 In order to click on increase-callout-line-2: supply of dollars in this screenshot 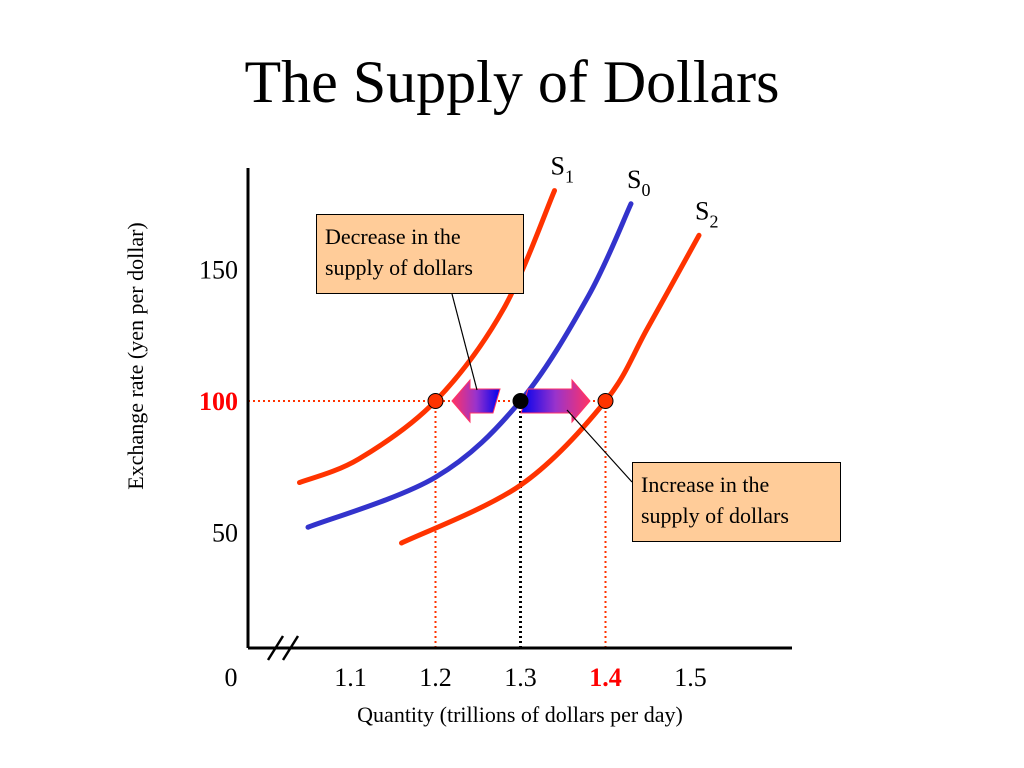, I will do `click(715, 515)`.